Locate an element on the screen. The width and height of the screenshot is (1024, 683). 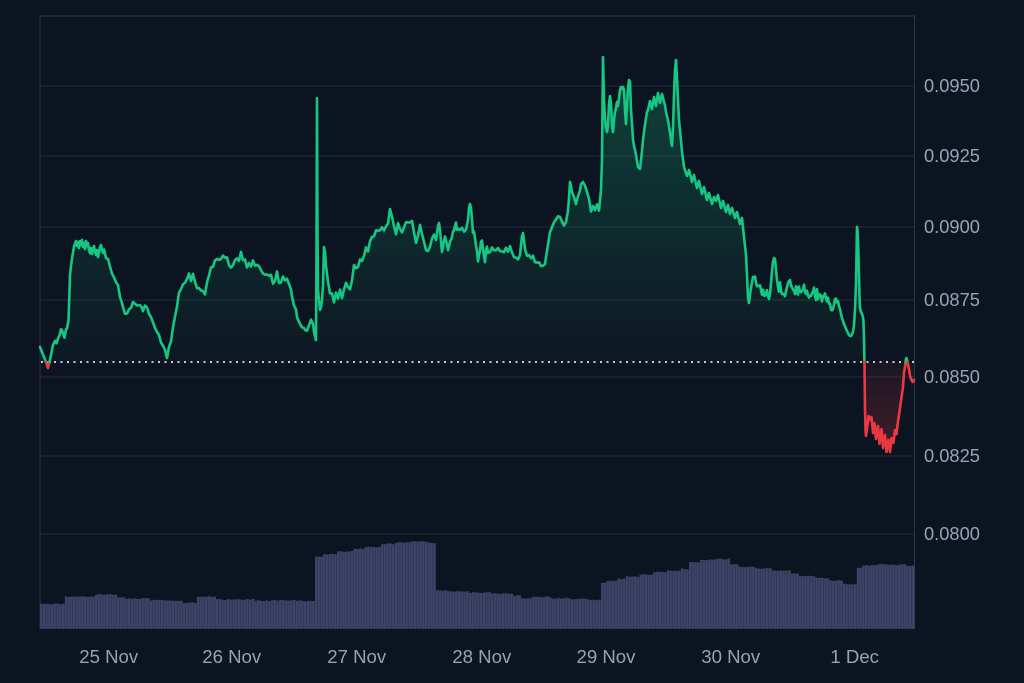
svg-text: 0.0900 is located at coordinates (952, 226).